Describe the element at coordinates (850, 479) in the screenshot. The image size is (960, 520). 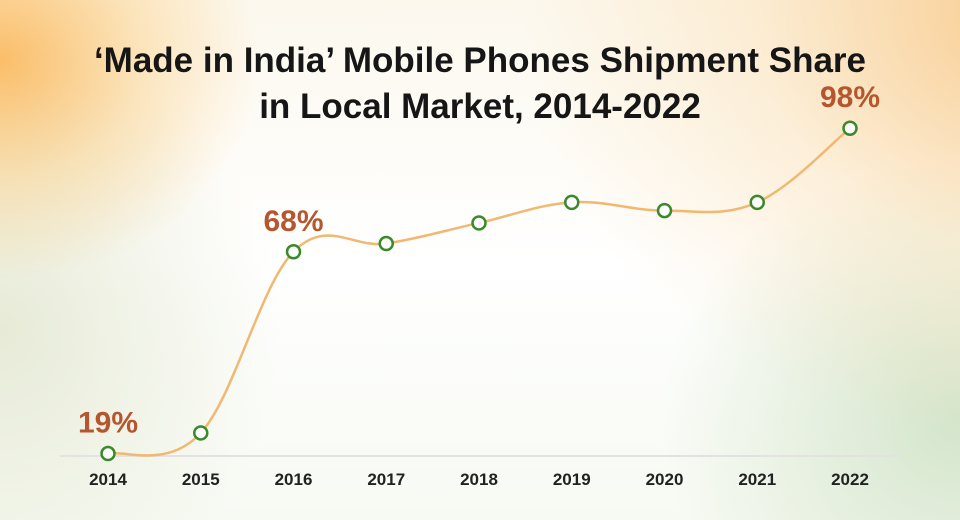
I see `x-tick-label-2022: 2022` at that location.